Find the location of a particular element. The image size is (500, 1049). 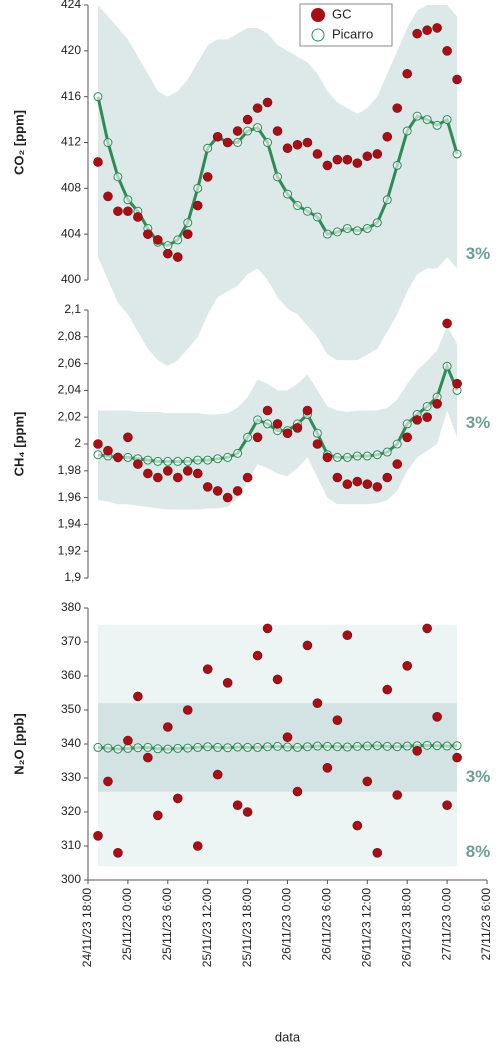

band-label: 3% is located at coordinates (478, 776).